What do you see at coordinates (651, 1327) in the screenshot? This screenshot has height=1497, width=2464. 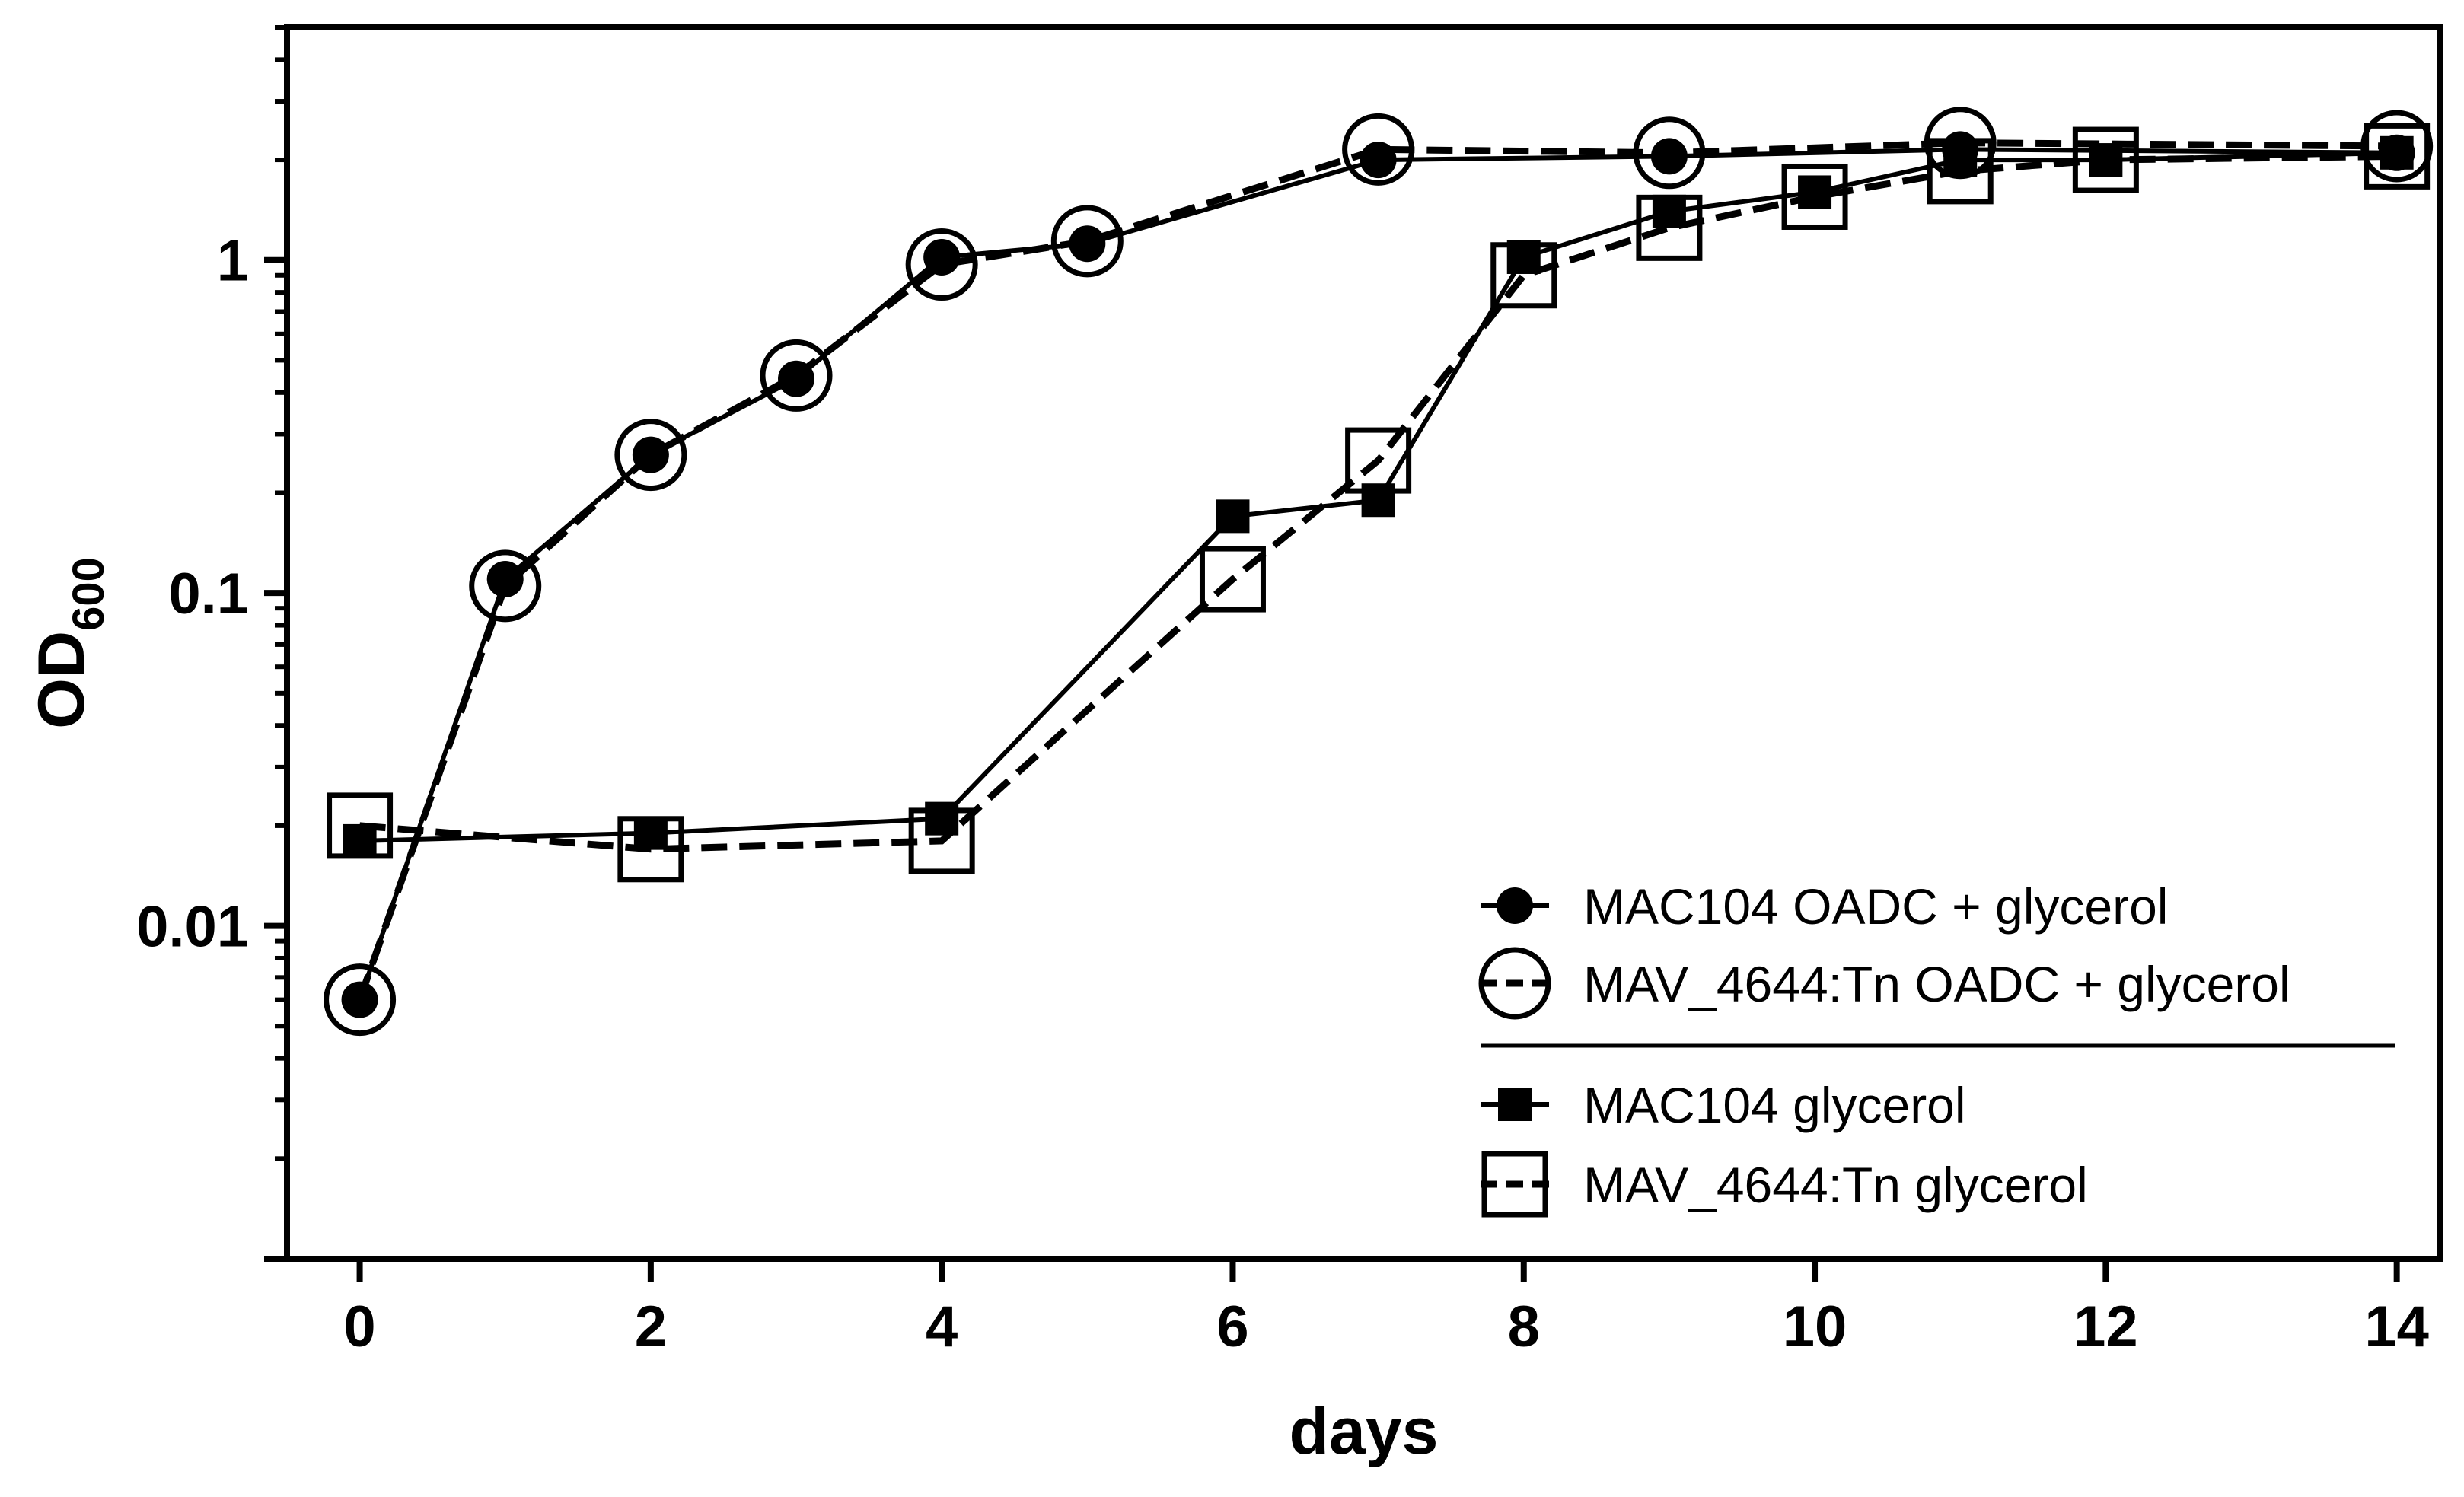 I see `x-tick-label: 2` at bounding box center [651, 1327].